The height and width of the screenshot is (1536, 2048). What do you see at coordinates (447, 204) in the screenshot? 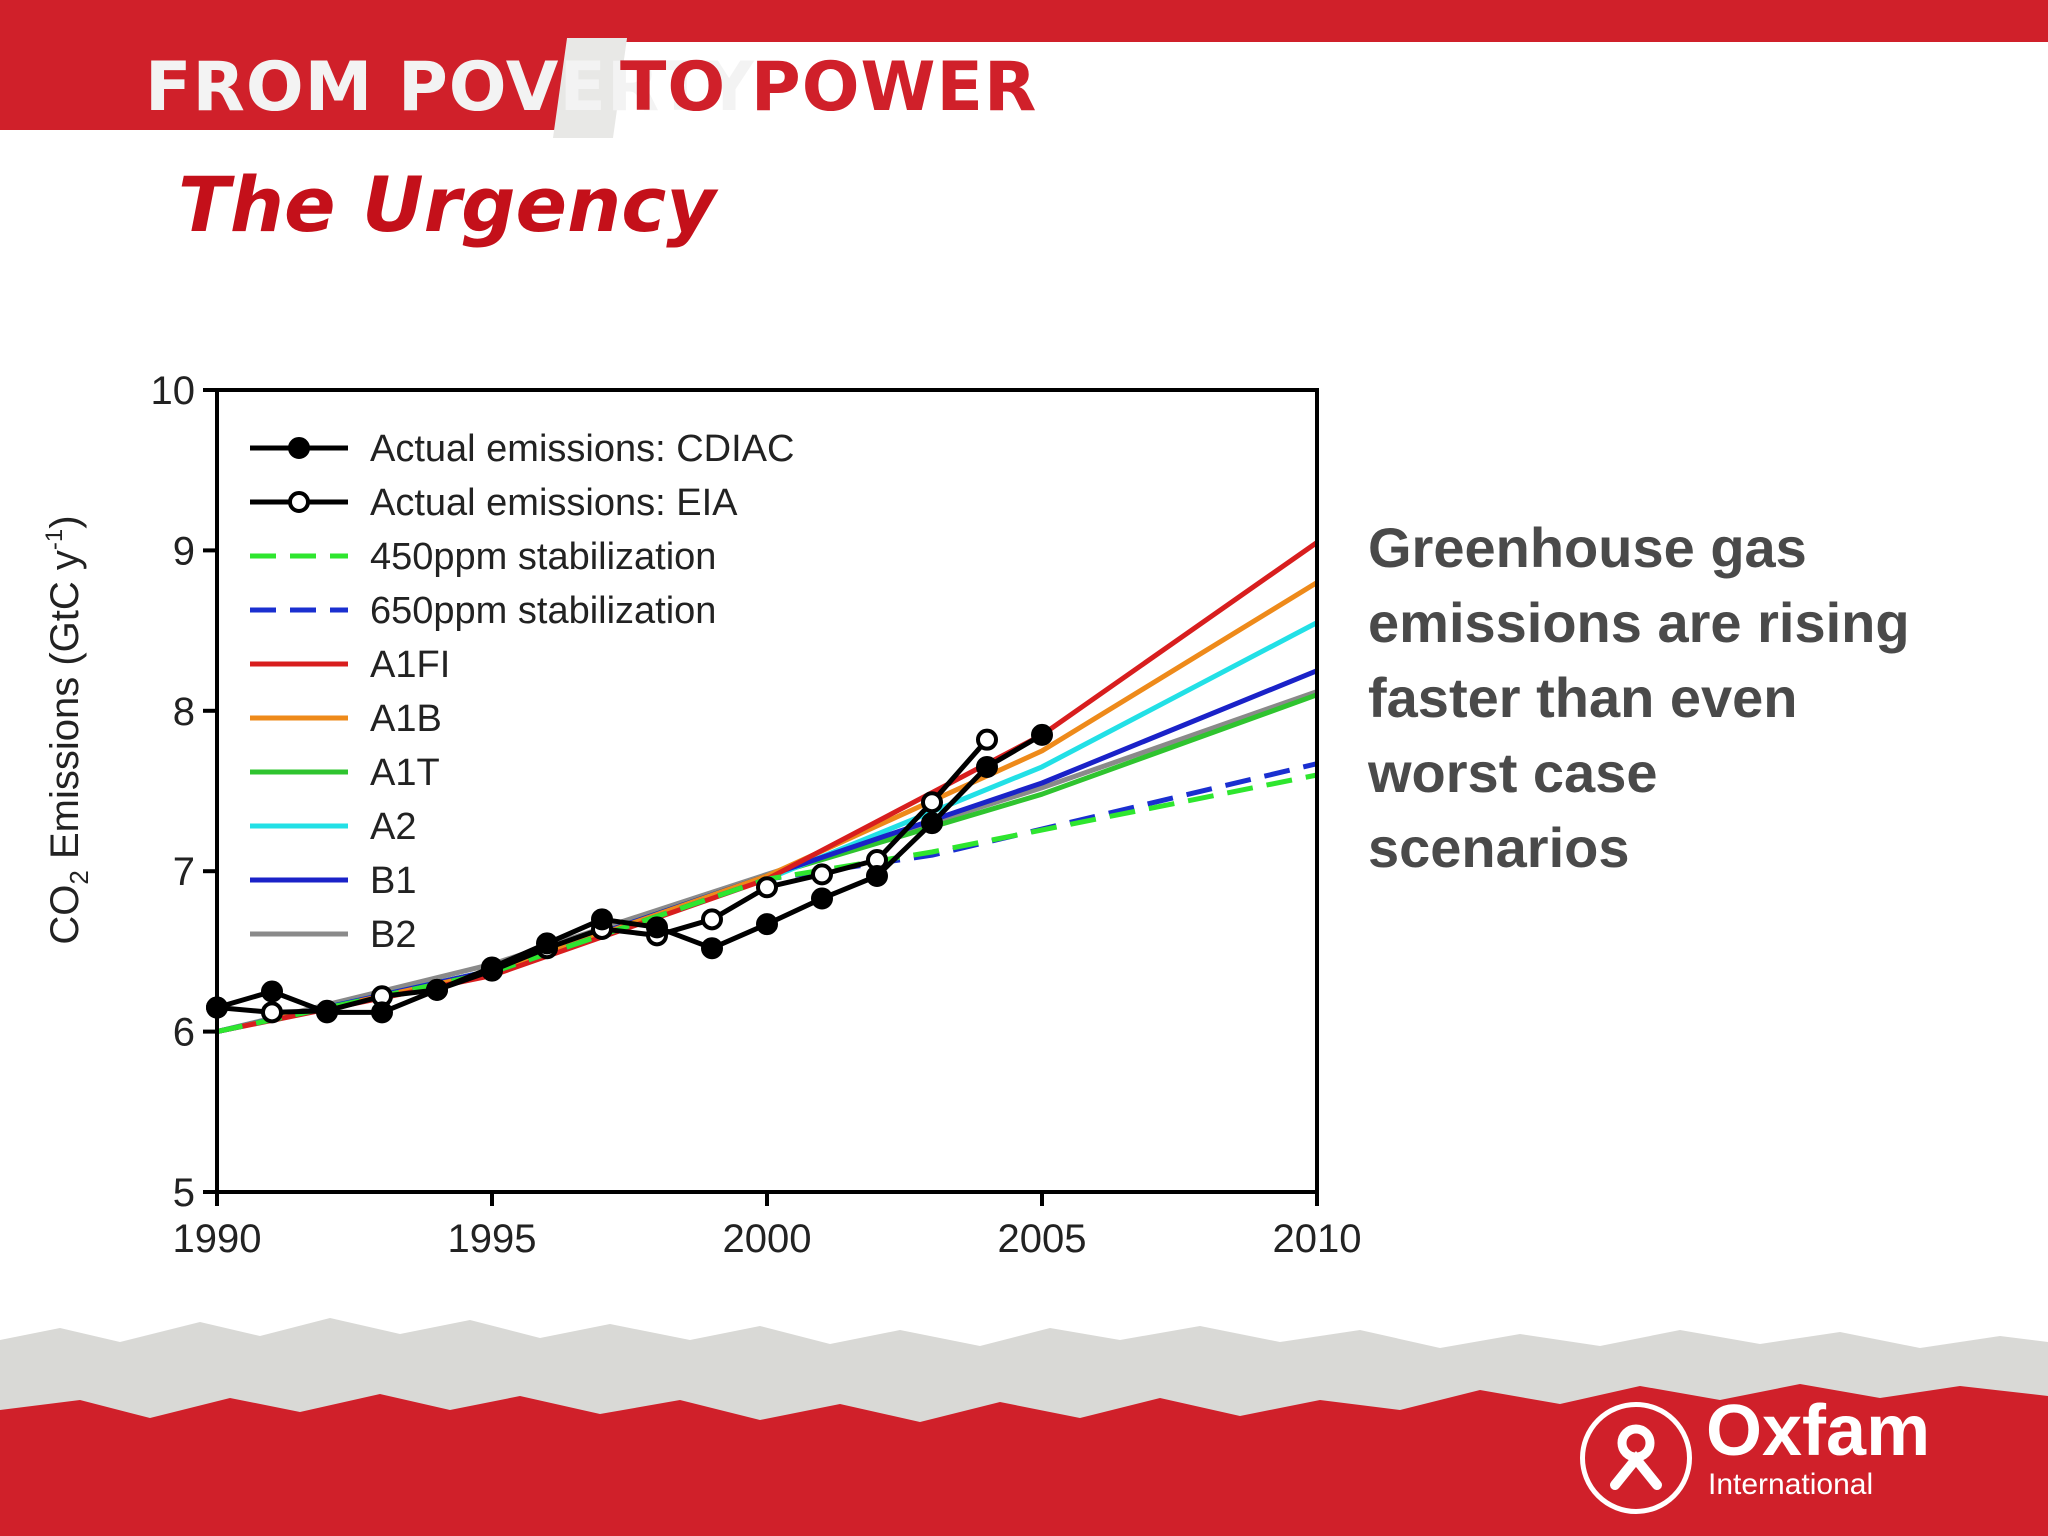
I see `slide-title: The Urgency` at bounding box center [447, 204].